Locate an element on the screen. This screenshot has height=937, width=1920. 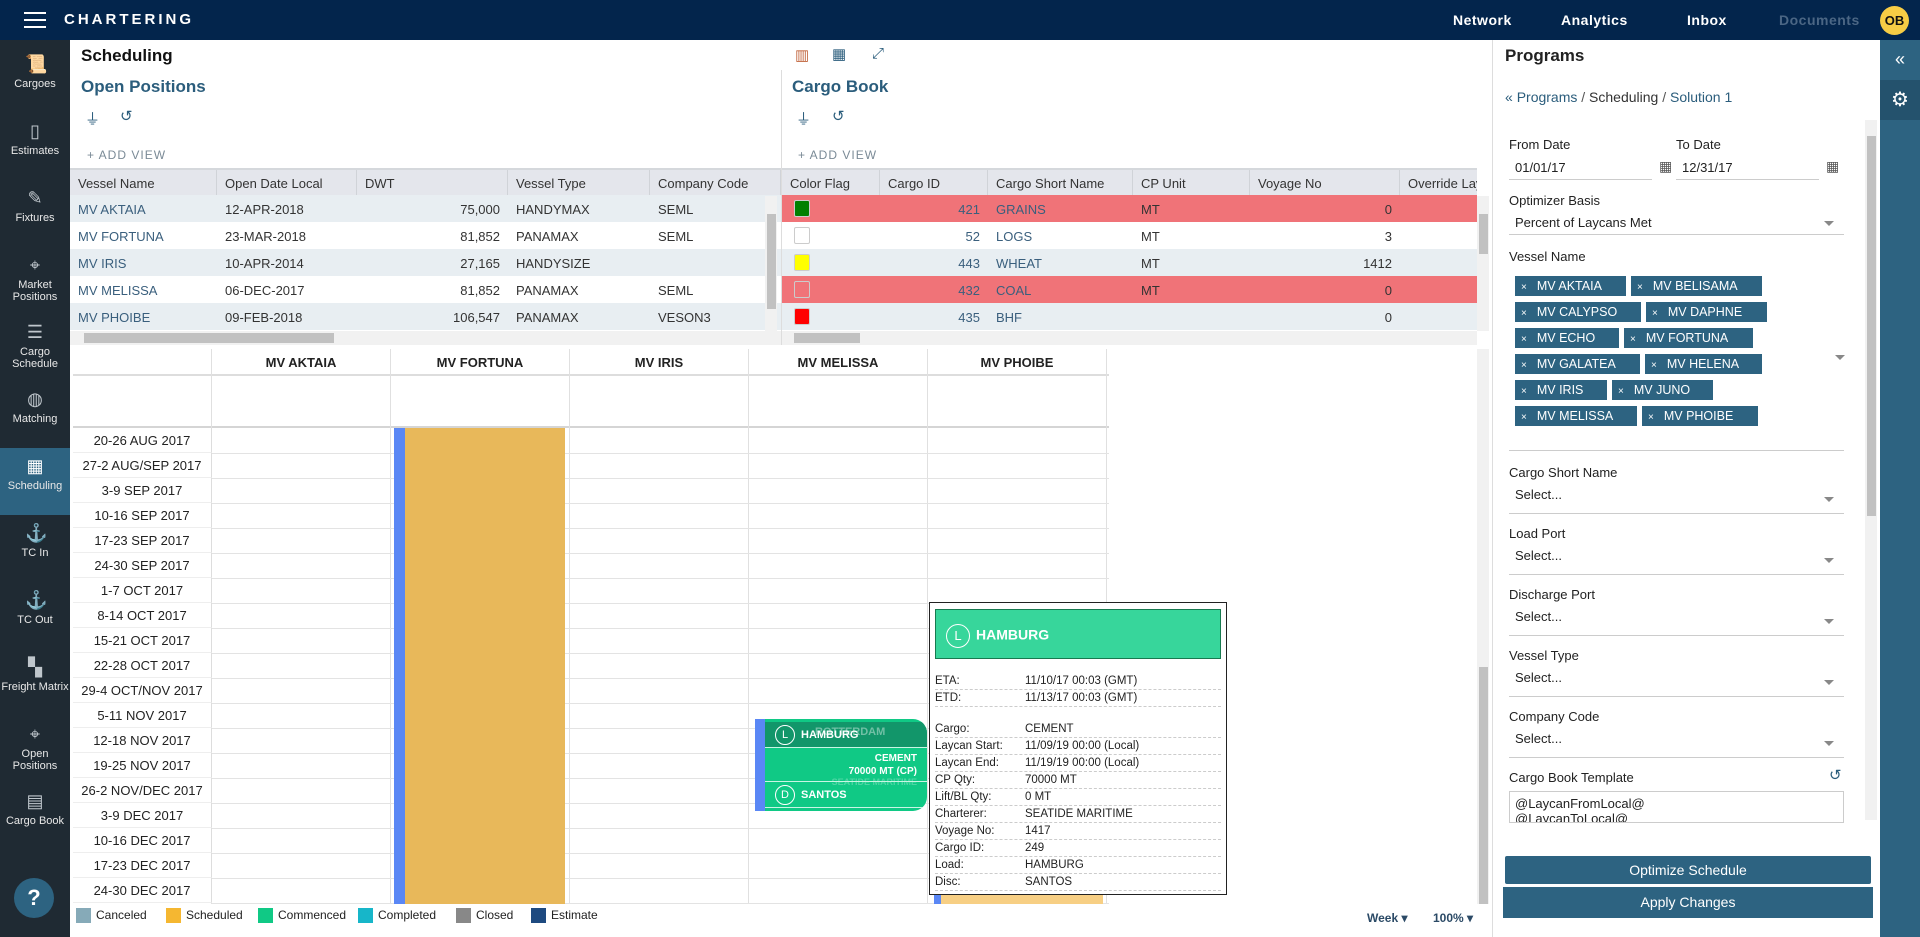
breadcrumb-item: Scheduling is located at coordinates (1624, 97).